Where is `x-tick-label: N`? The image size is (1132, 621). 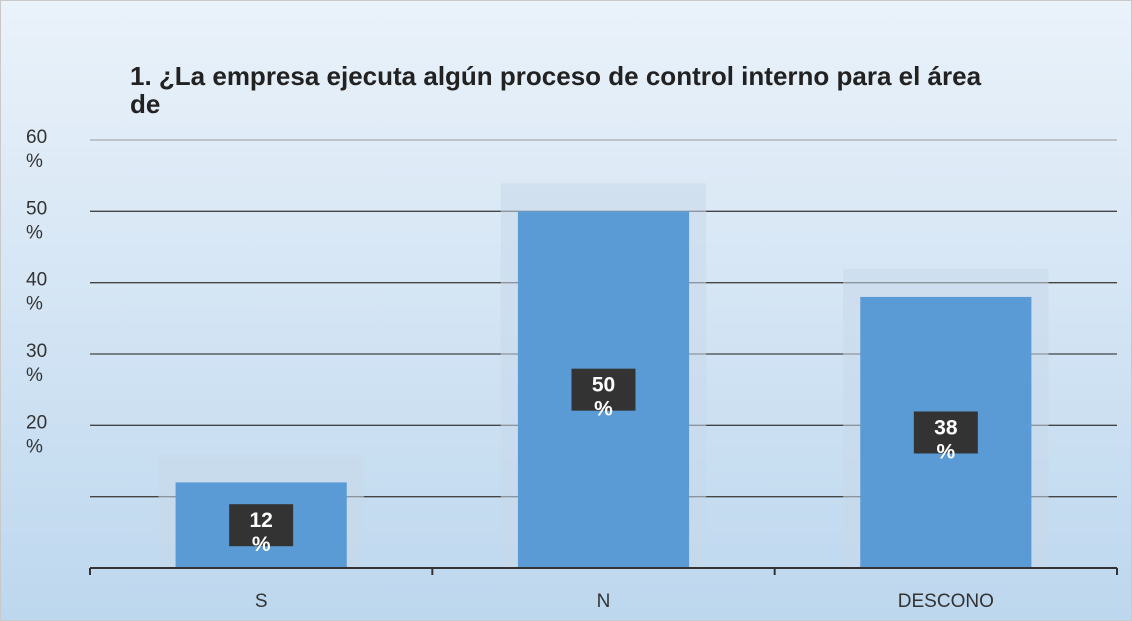 x-tick-label: N is located at coordinates (604, 601).